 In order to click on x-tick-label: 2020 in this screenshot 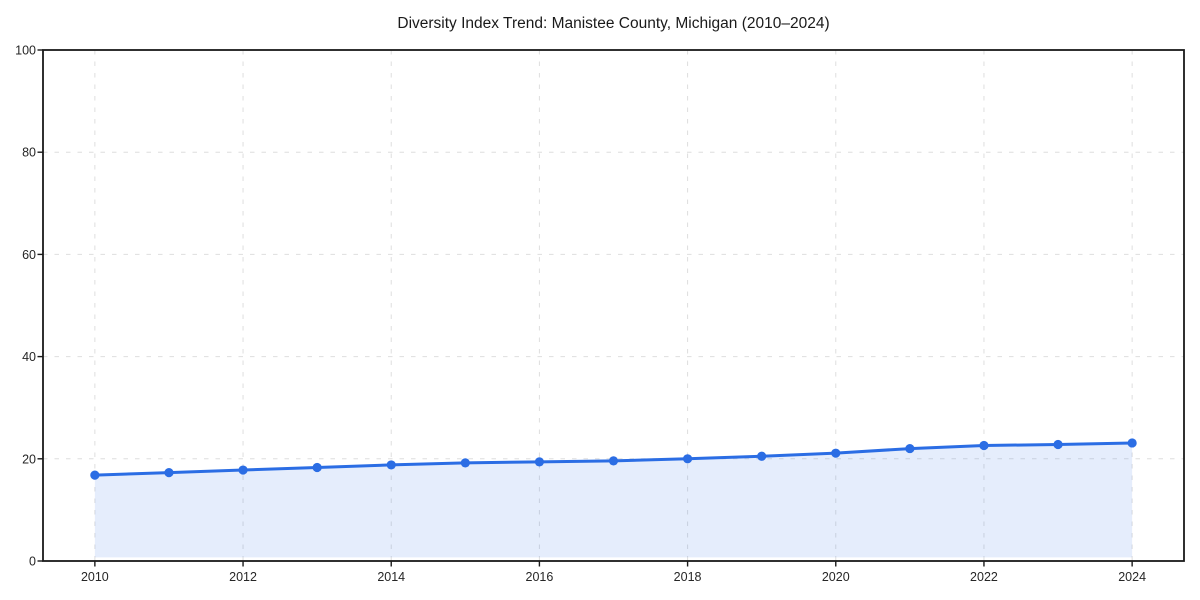, I will do `click(836, 577)`.